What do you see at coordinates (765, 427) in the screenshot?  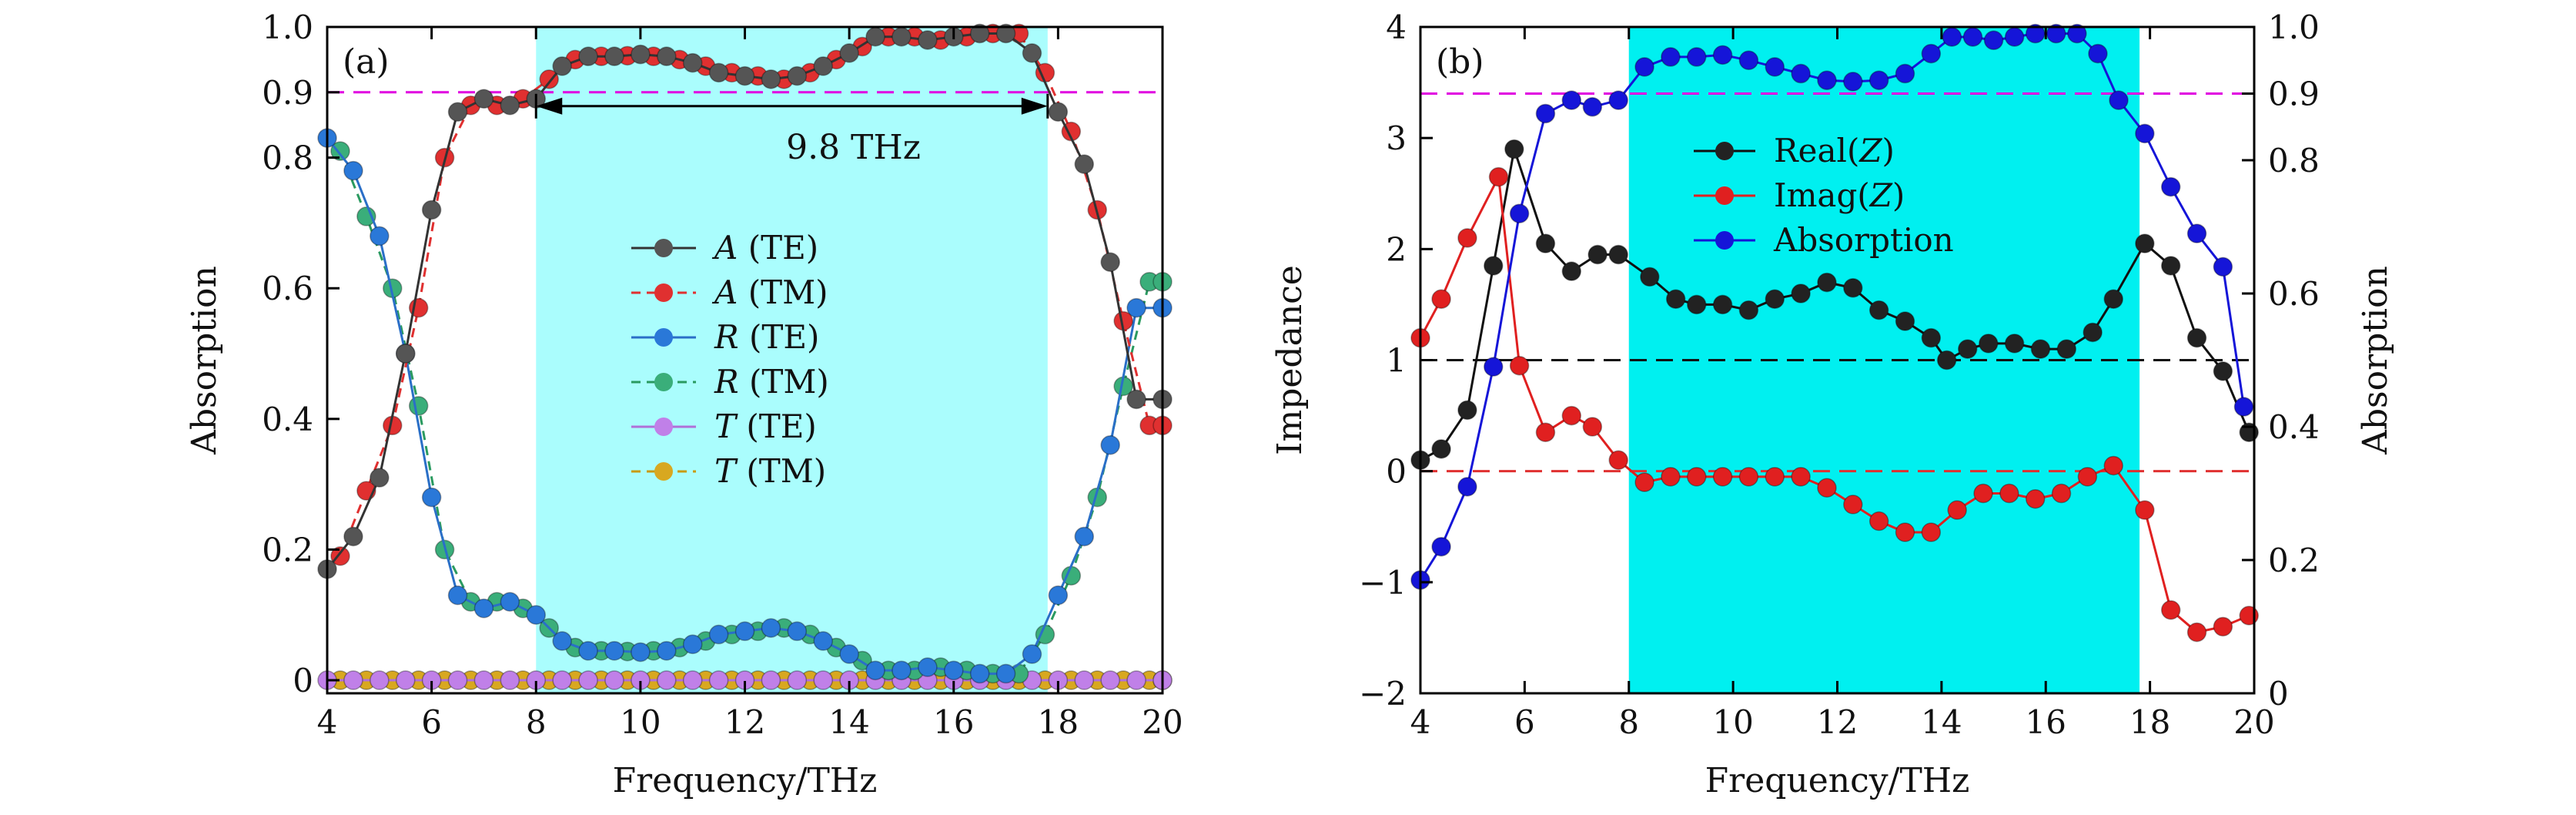 I see `a-legend-label-4: T (TE)` at bounding box center [765, 427].